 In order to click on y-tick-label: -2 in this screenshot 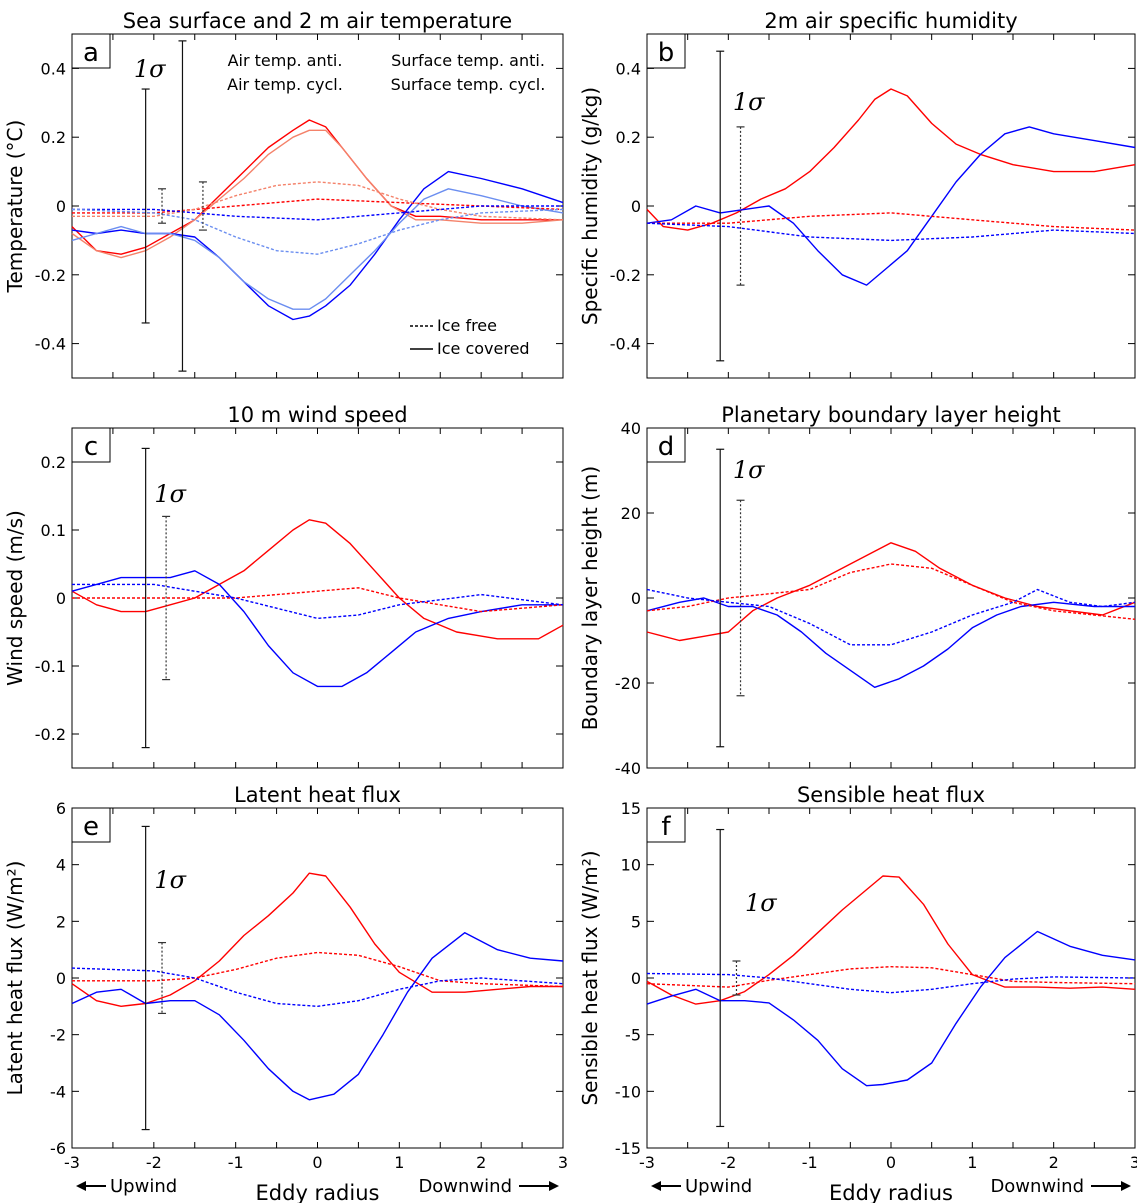, I will do `click(58, 1035)`.